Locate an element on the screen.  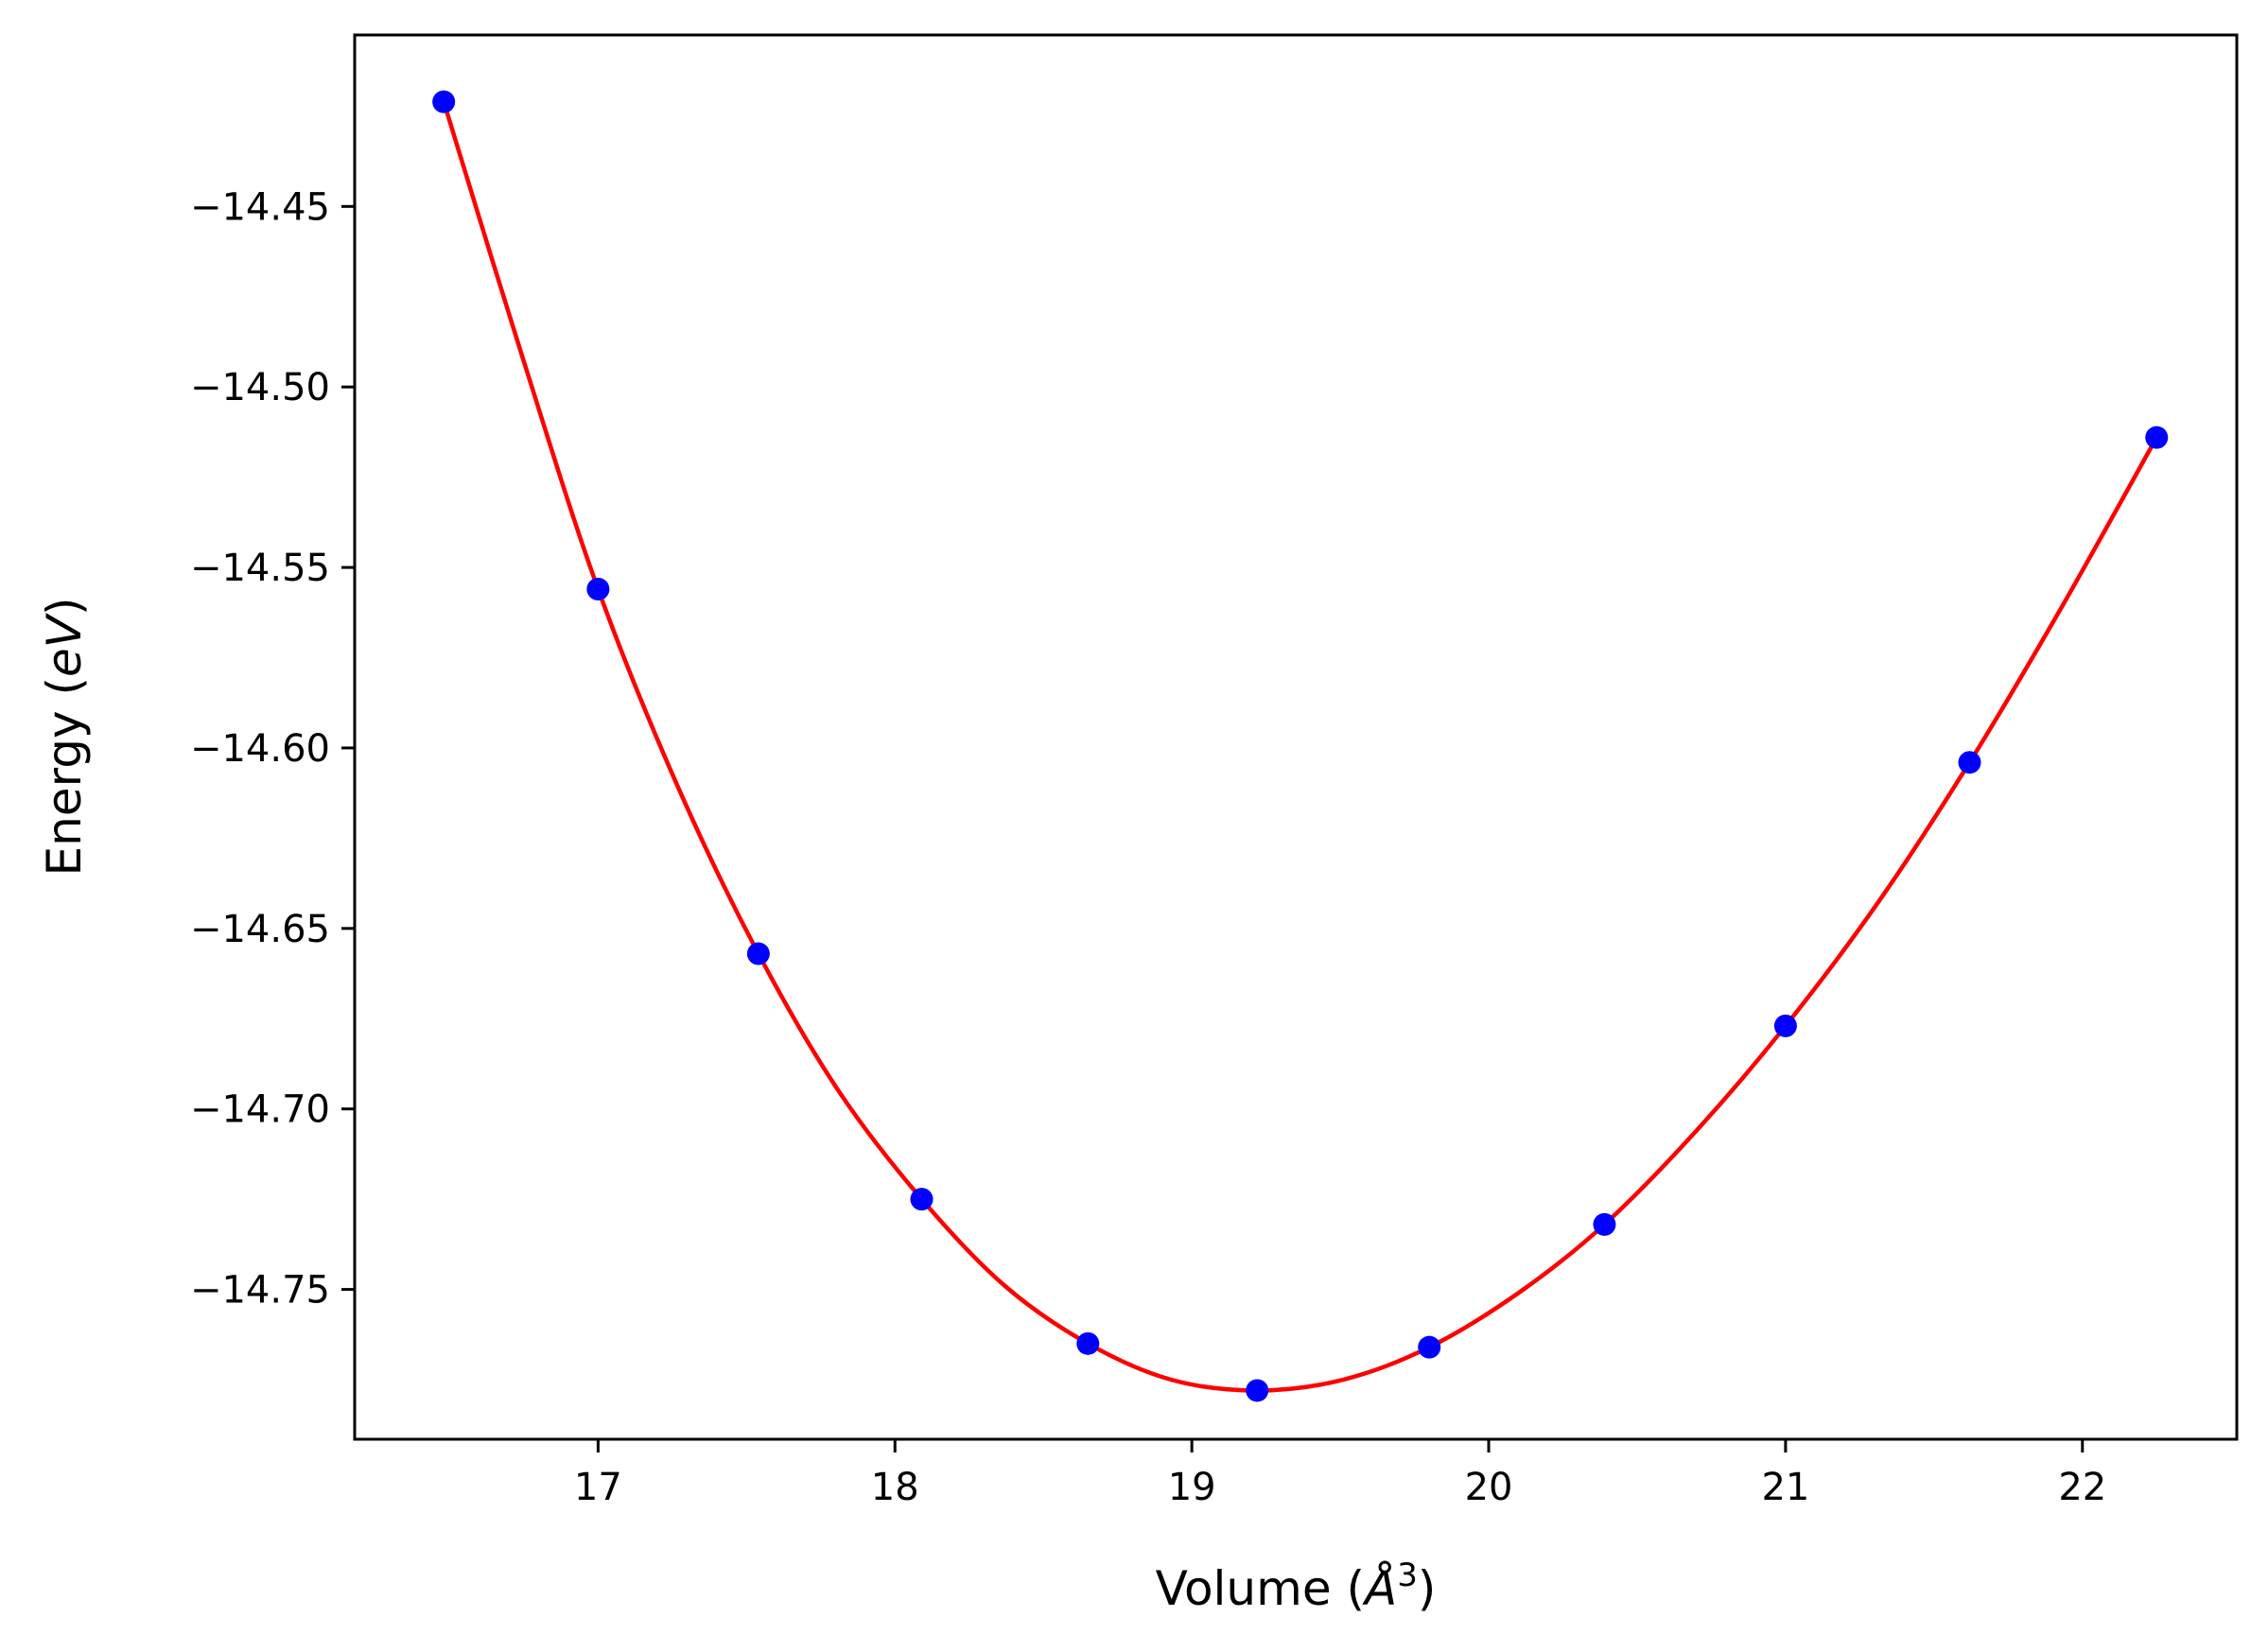
y-tick-label: −14.65 is located at coordinates (260, 930).